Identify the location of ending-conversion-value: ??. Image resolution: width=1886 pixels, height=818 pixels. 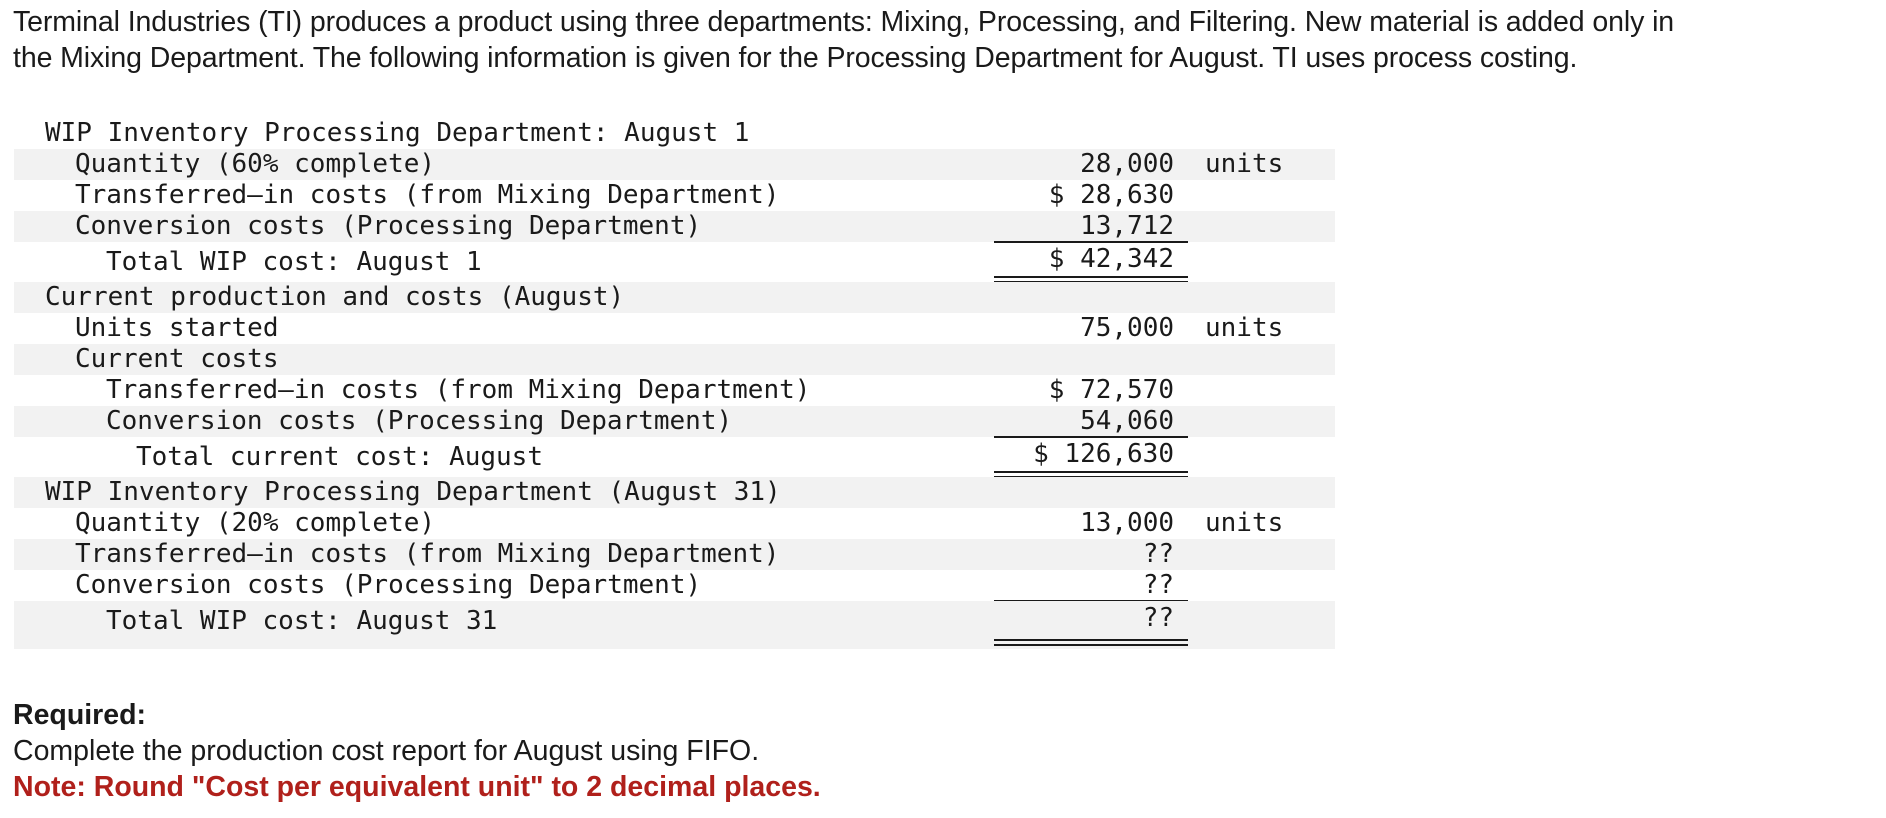
(1158, 585).